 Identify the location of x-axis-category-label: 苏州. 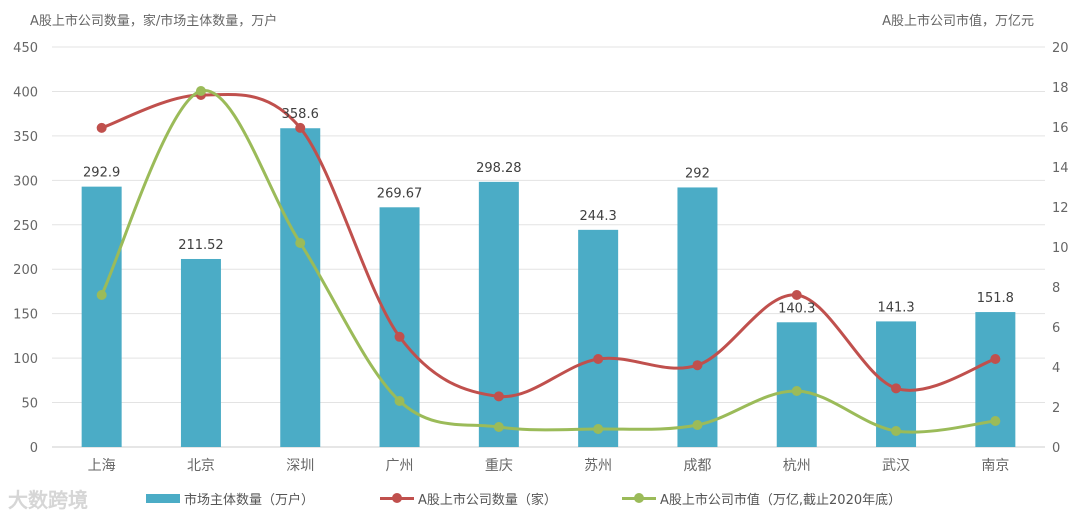
(598, 466).